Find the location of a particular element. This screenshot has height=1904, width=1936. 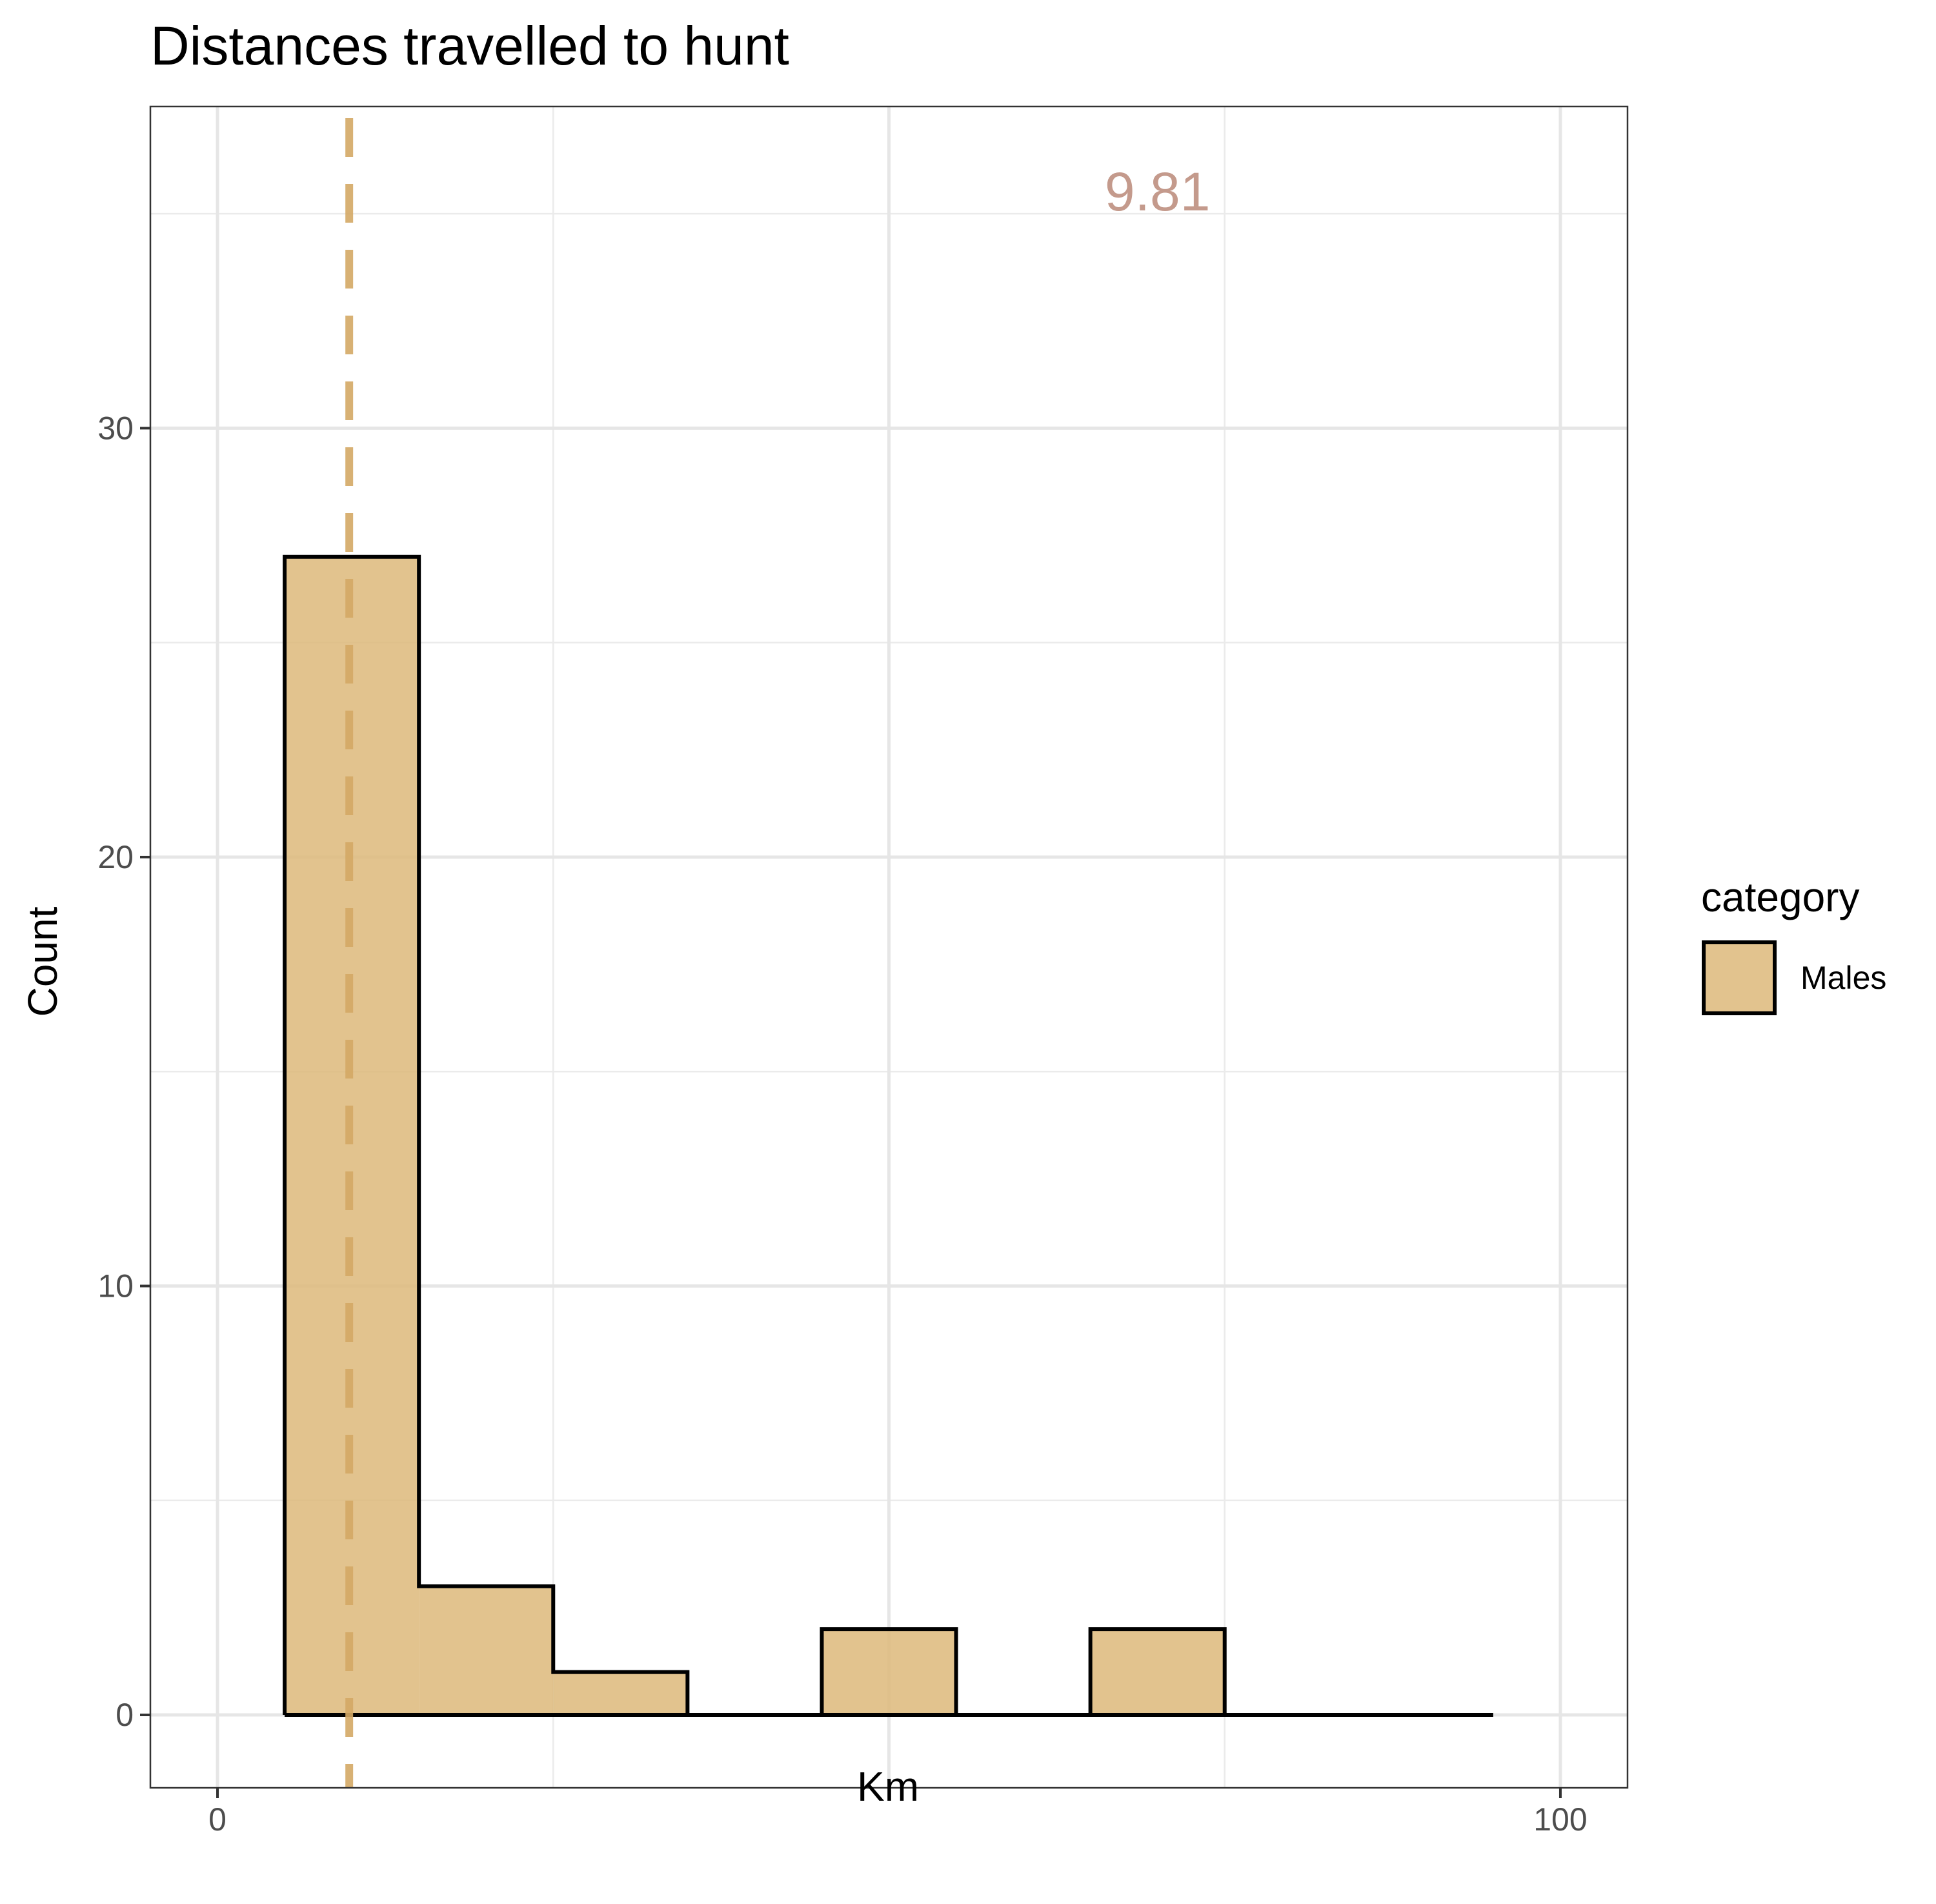

x-tick-label: 100 is located at coordinates (1560, 1819).